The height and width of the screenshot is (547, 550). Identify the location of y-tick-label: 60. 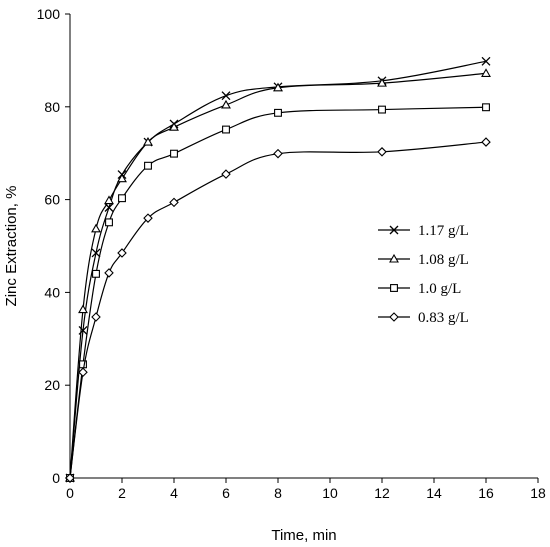
(52, 200).